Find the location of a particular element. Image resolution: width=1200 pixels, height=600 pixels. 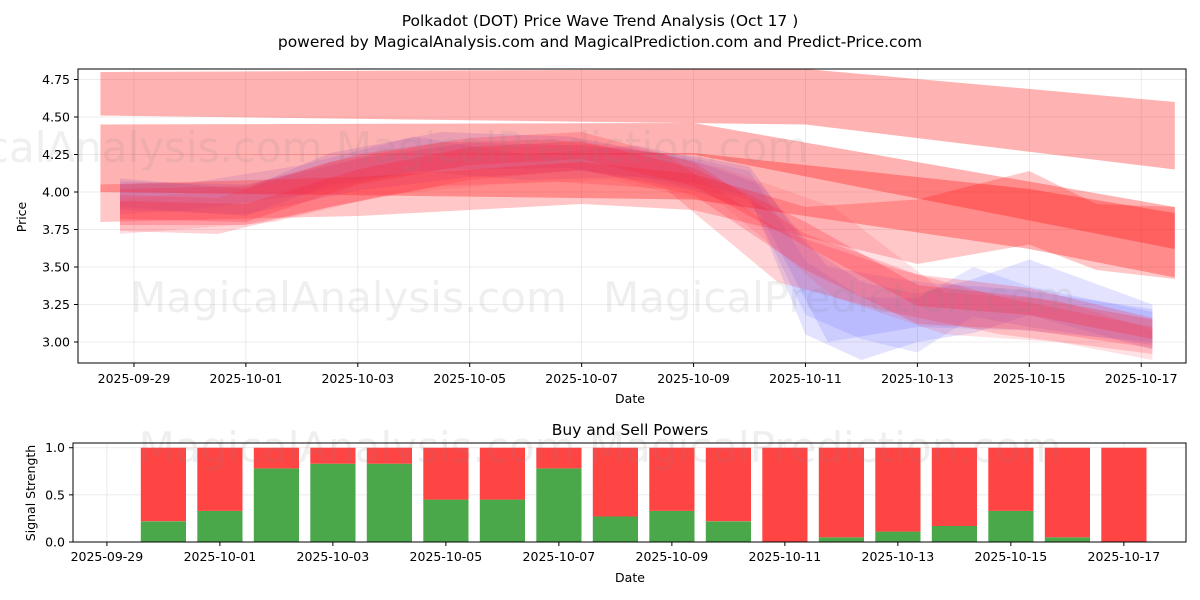

bar-y-tick-label: 0.5 is located at coordinates (55, 494).